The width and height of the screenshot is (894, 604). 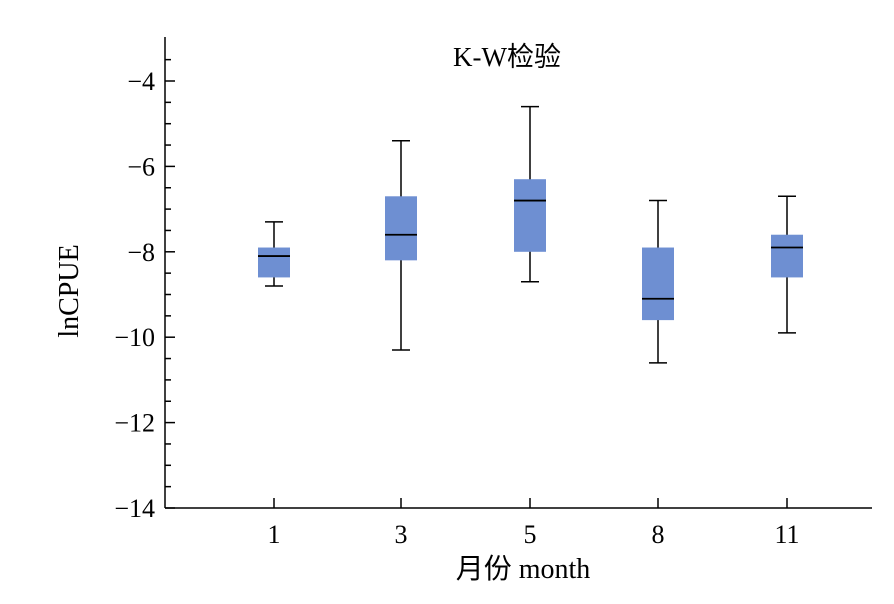 What do you see at coordinates (530, 534) in the screenshot?
I see `x-tick-label: 5` at bounding box center [530, 534].